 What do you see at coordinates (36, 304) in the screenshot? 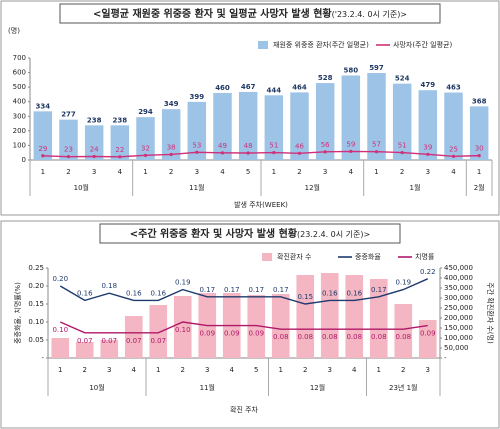
I see `y-tick-label: 0.15` at bounding box center [36, 304].